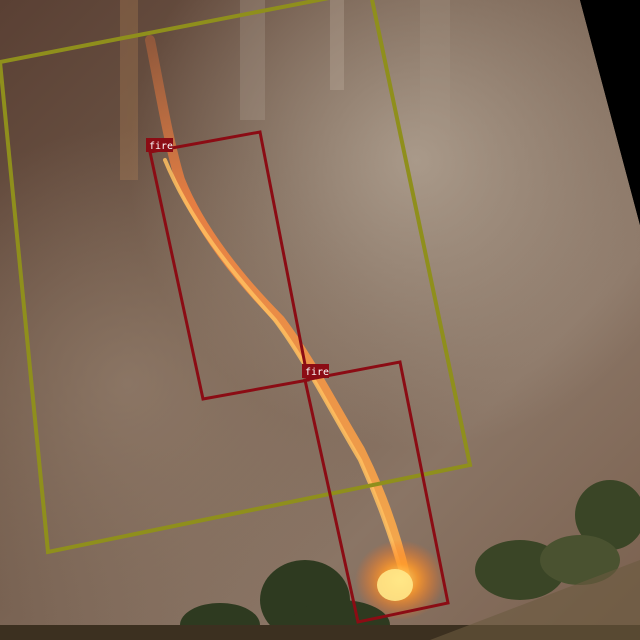  What do you see at coordinates (285, 90) in the screenshot?
I see `smoke-streaks` at bounding box center [285, 90].